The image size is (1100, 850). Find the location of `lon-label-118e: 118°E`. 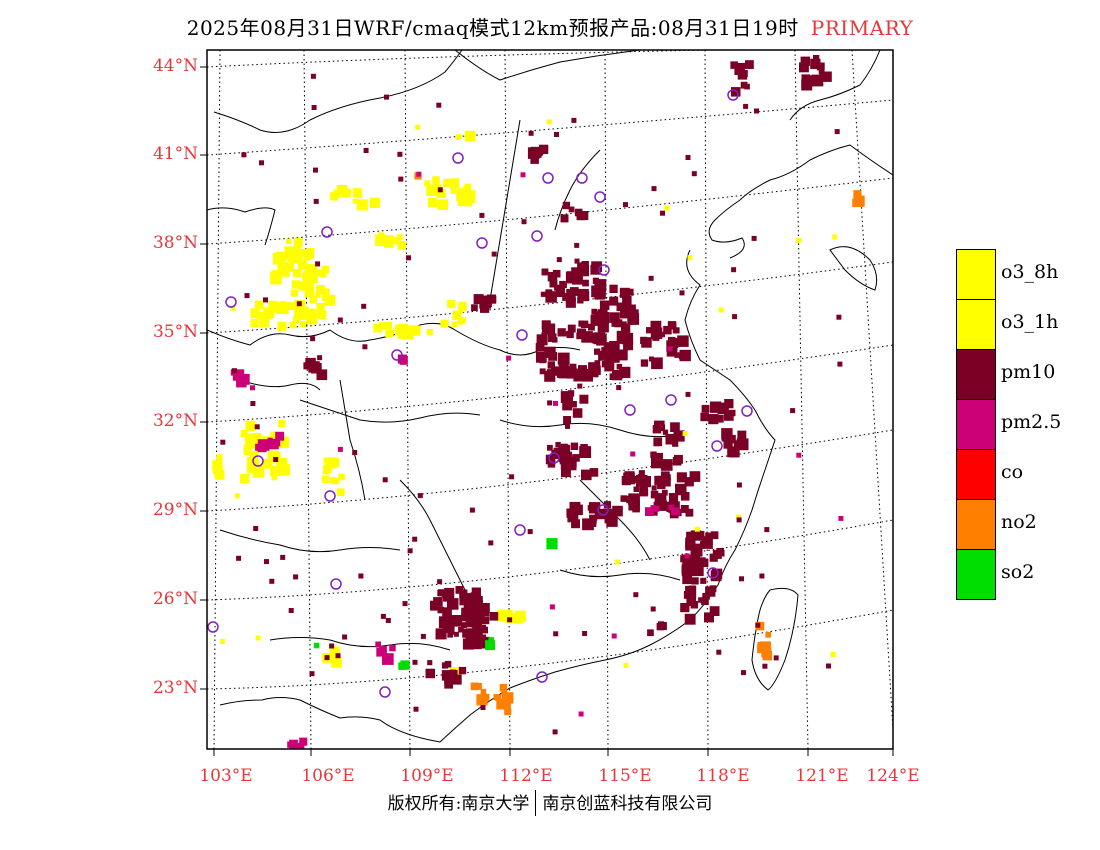

lon-label-118e: 118°E is located at coordinates (723, 776).